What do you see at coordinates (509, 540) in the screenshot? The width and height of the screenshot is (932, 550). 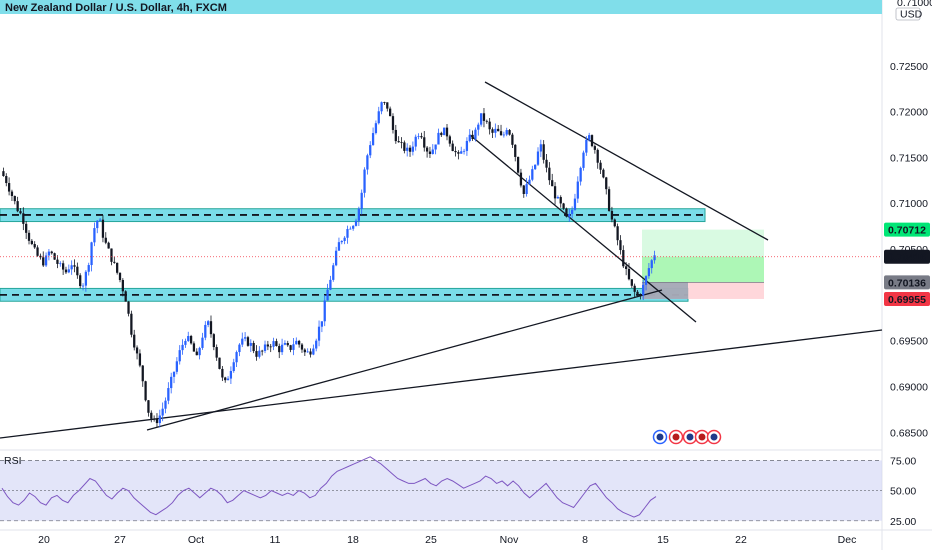 I see `time-tick-label: Nov` at bounding box center [509, 540].